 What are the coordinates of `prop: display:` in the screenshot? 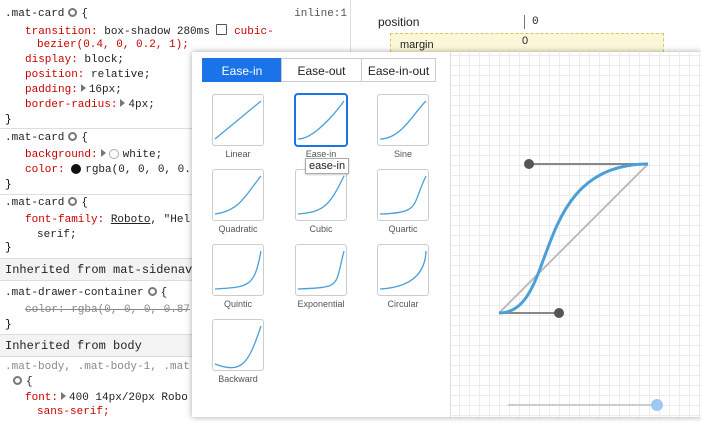 It's located at (51, 60).